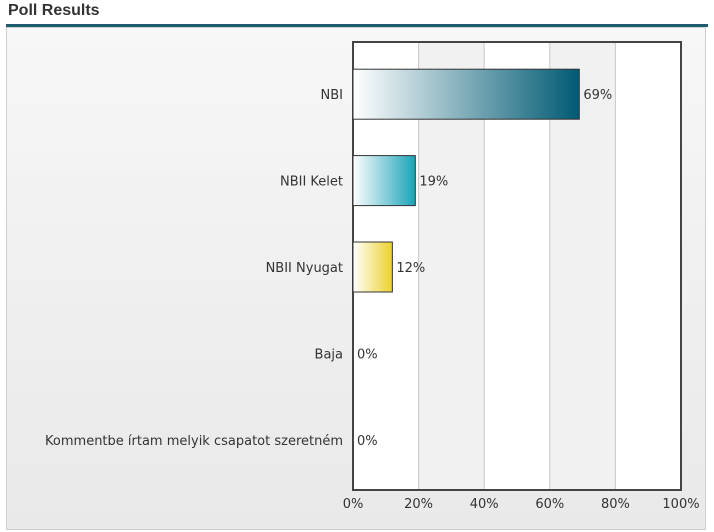 Image resolution: width=714 pixels, height=532 pixels. Describe the element at coordinates (332, 95) in the screenshot. I see `category-label: NBI` at that location.